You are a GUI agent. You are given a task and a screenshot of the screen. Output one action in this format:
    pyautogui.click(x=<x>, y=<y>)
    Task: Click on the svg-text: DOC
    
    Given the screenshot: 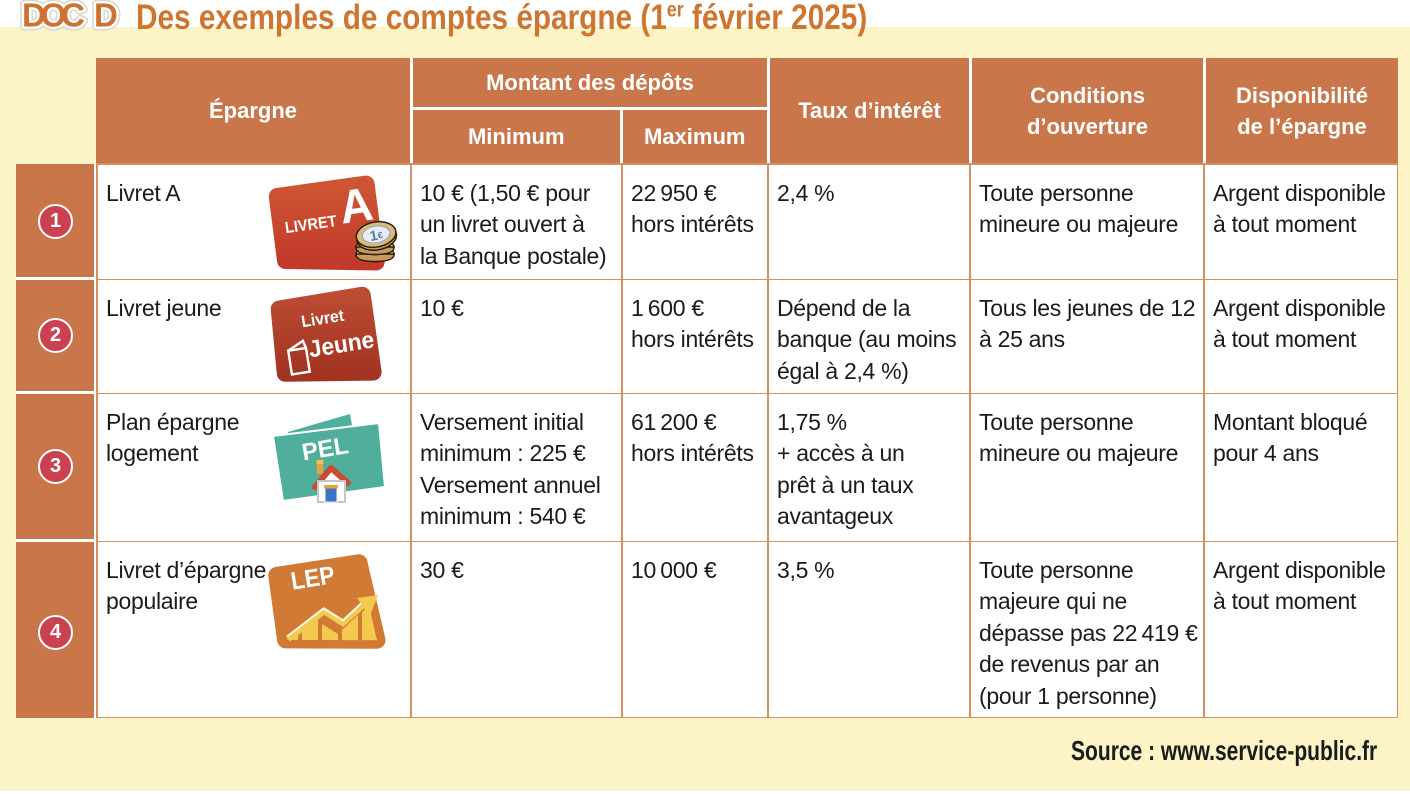 What is the action you would take?
    pyautogui.click(x=53, y=17)
    